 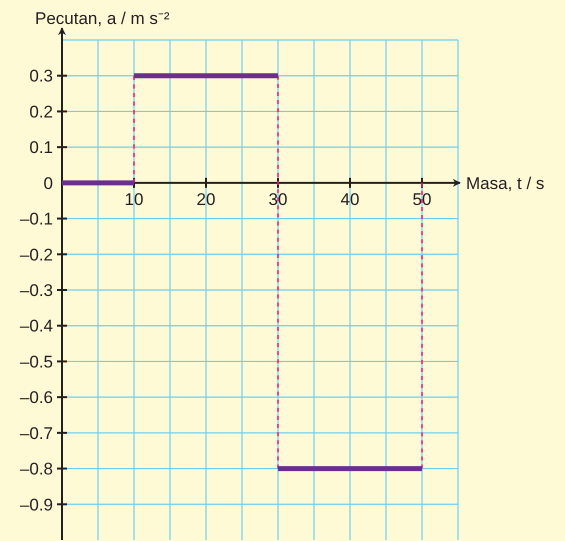 I want to click on y-tick-label: 0.3, so click(x=41, y=76).